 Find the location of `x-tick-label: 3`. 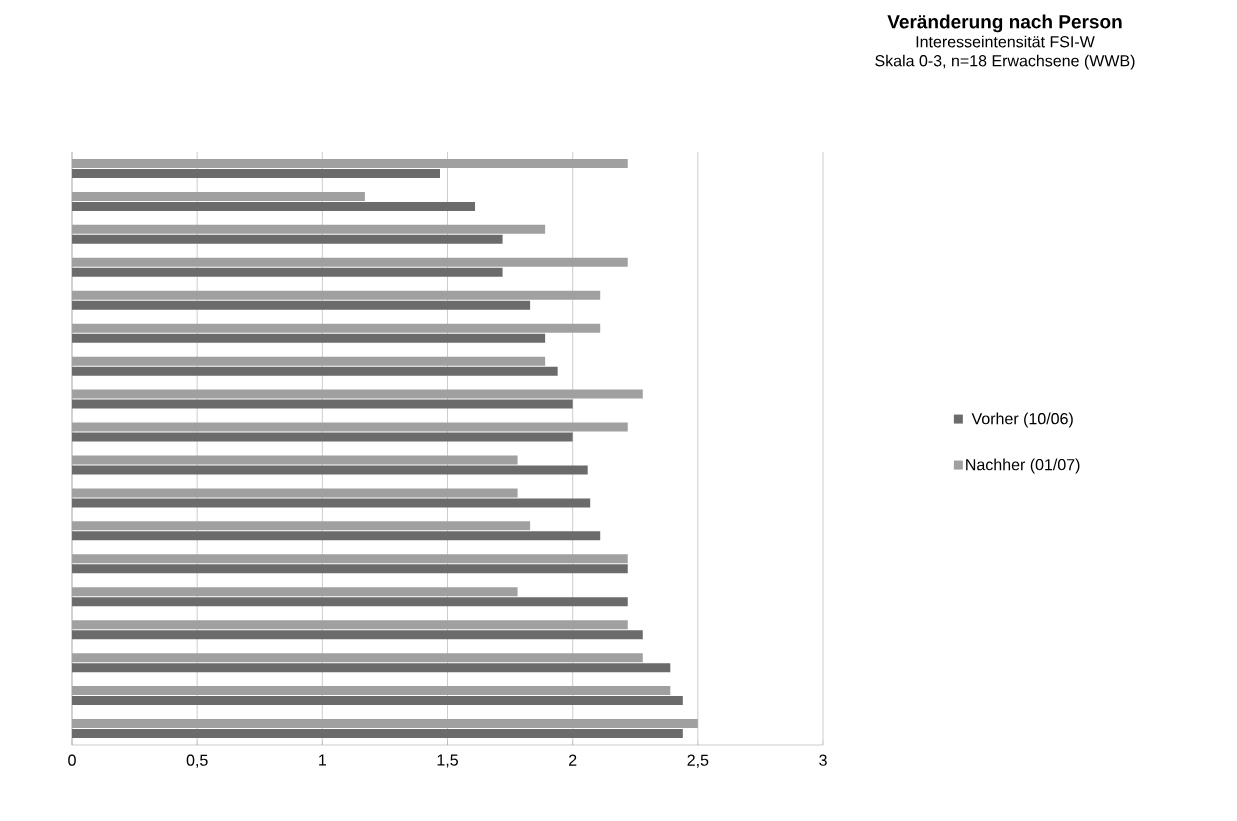

x-tick-label: 3 is located at coordinates (823, 760).